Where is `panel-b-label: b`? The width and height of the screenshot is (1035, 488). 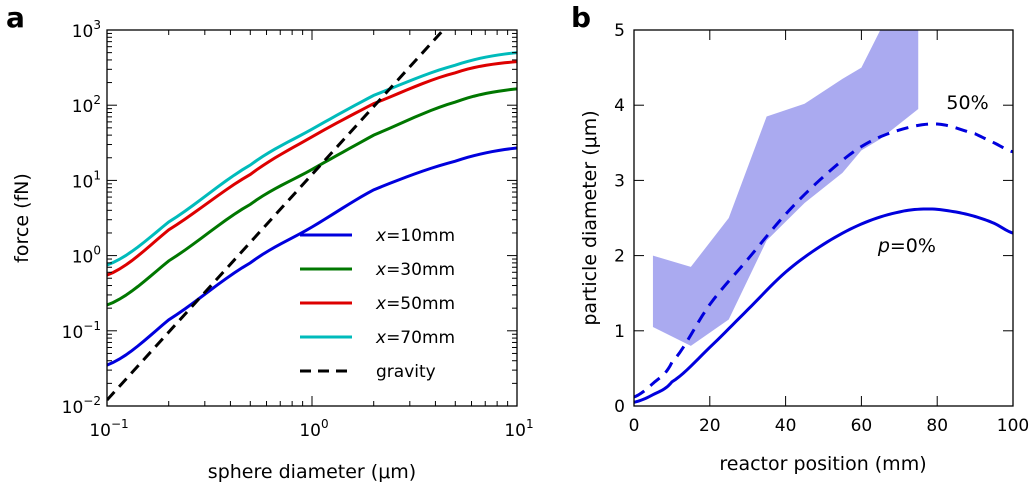 panel-b-label: b is located at coordinates (581, 17).